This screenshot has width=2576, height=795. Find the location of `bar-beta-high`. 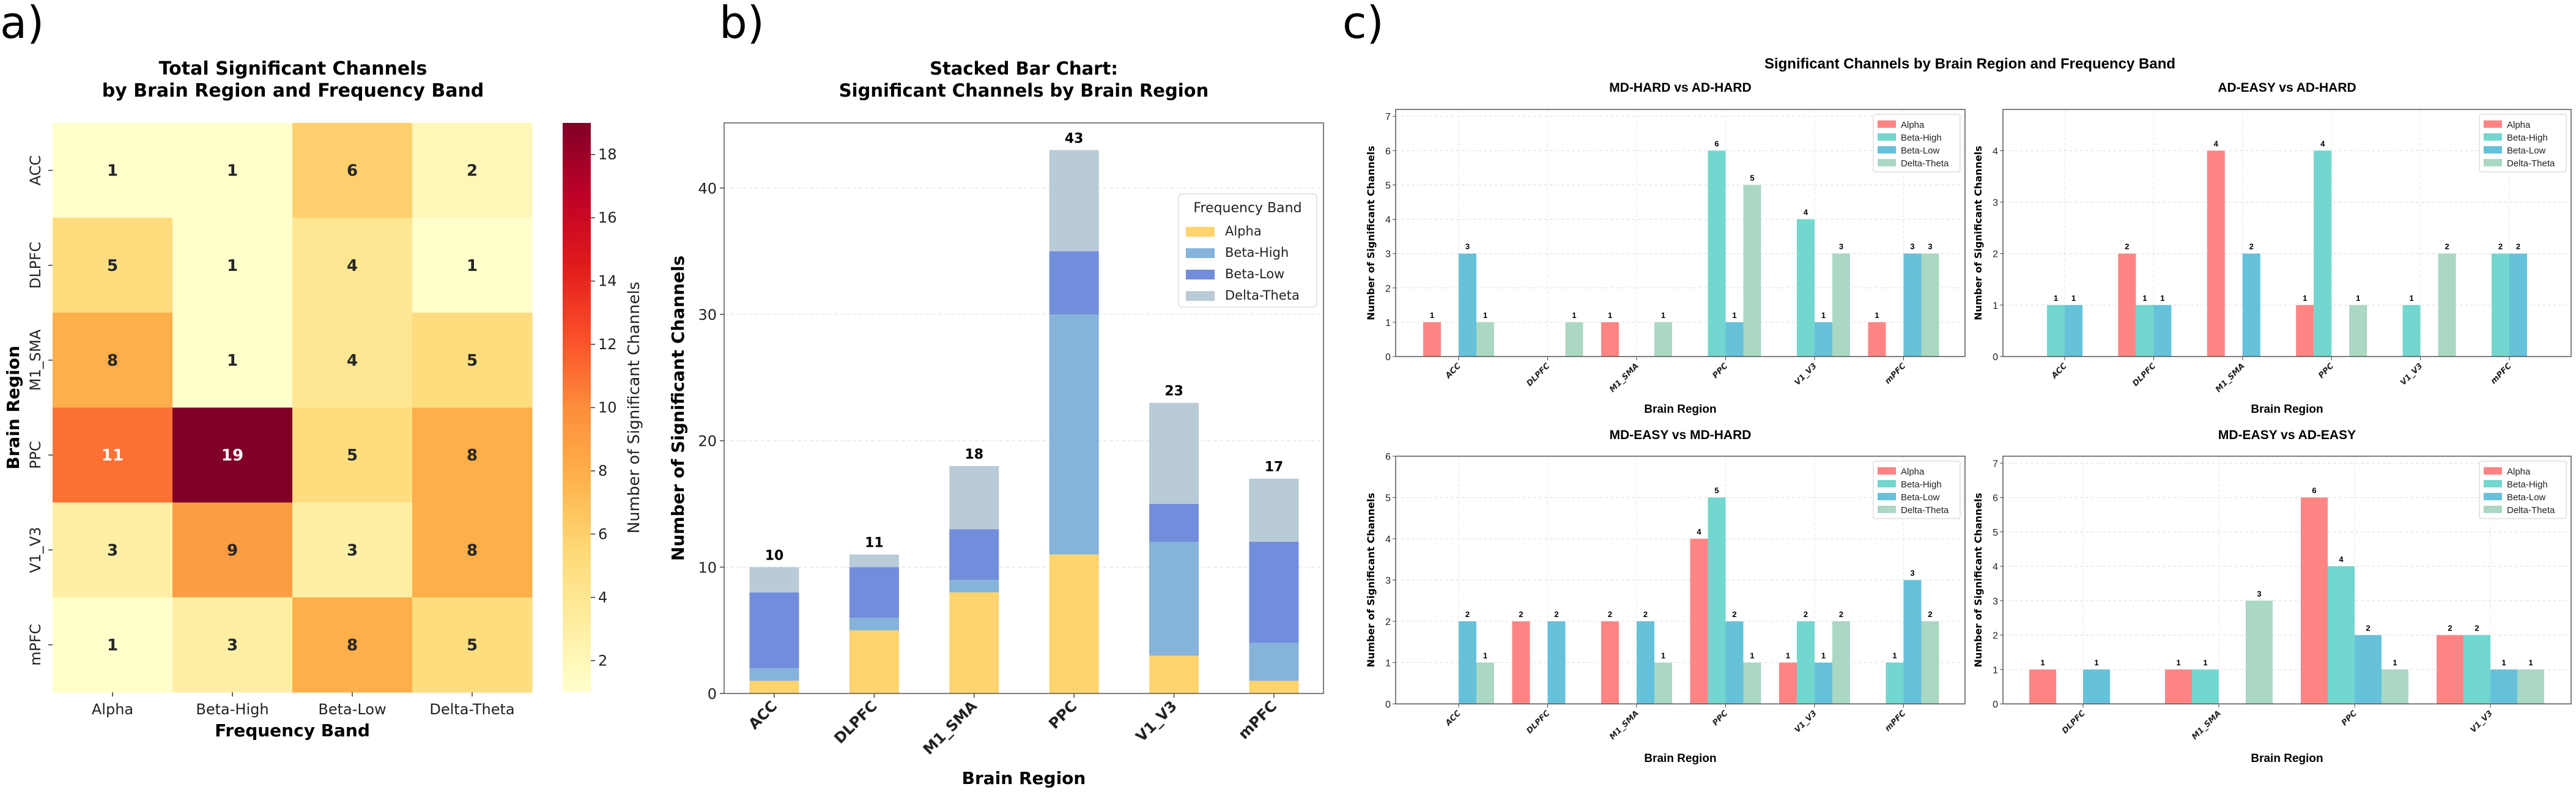

bar-beta-high is located at coordinates (1717, 254).